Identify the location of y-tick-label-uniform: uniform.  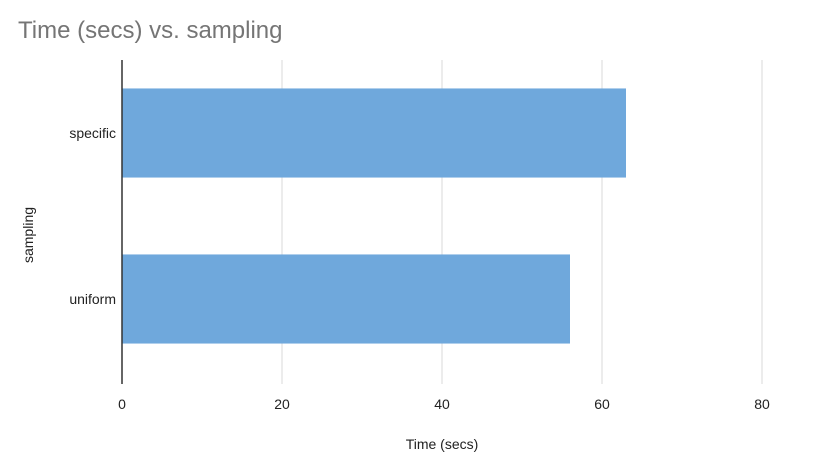
(92, 299).